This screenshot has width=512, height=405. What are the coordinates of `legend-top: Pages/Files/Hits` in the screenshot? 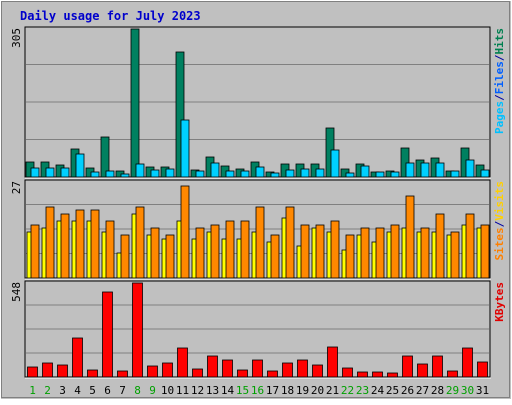 It's located at (499, 81).